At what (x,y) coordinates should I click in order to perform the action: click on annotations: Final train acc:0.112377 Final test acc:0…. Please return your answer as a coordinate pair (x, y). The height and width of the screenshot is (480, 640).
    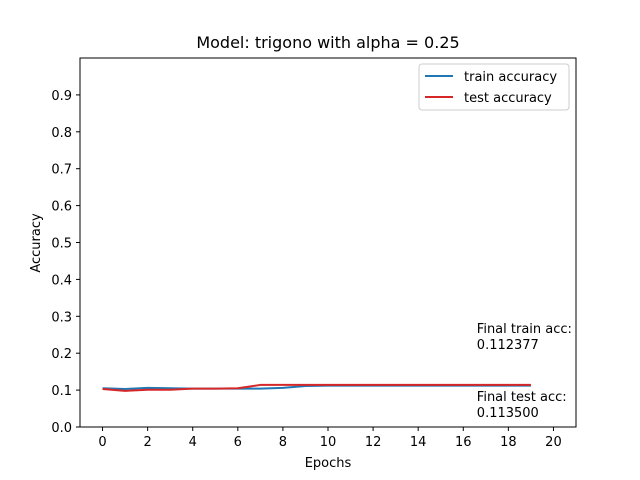
    Looking at the image, I should click on (524, 371).